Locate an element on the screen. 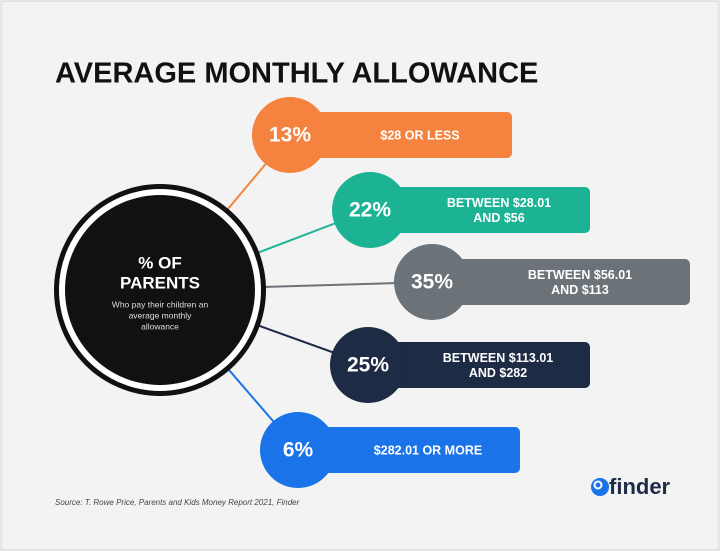 This screenshot has height=556, width=720. range-label: $28 OR LESS is located at coordinates (419, 135).